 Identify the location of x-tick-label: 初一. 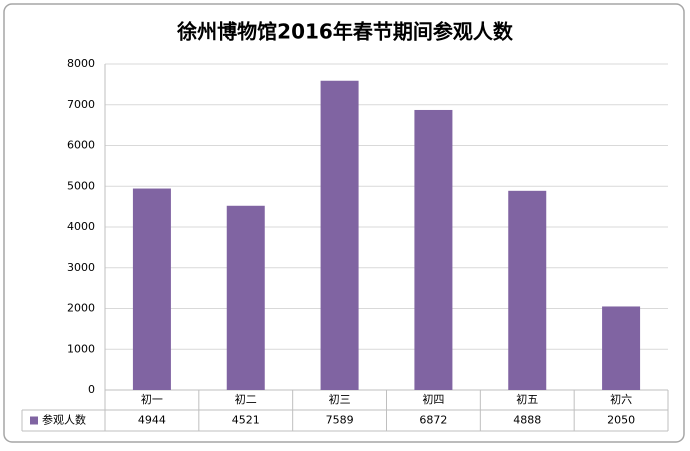
(152, 399).